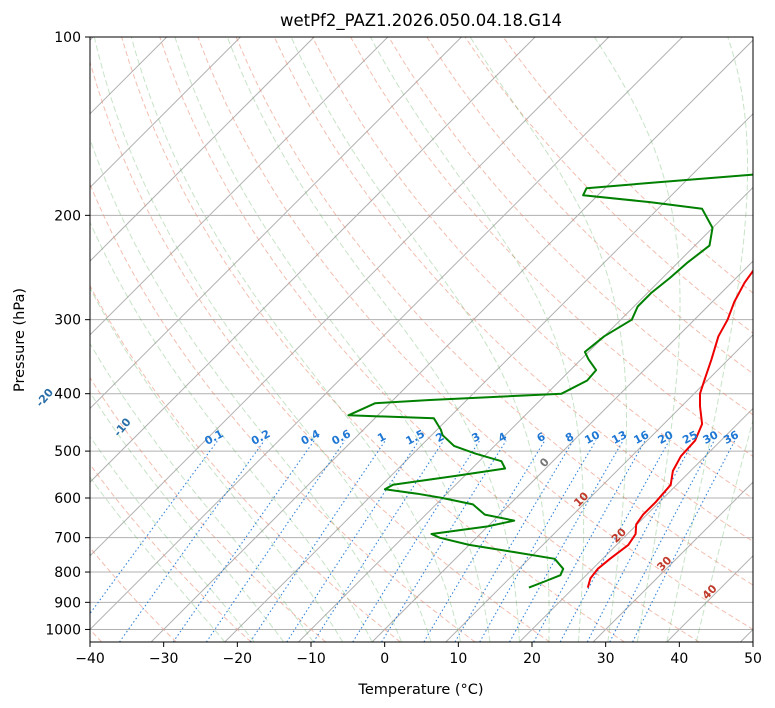 The width and height of the screenshot is (775, 708). I want to click on mixing-ratio-label: 20, so click(666, 437).